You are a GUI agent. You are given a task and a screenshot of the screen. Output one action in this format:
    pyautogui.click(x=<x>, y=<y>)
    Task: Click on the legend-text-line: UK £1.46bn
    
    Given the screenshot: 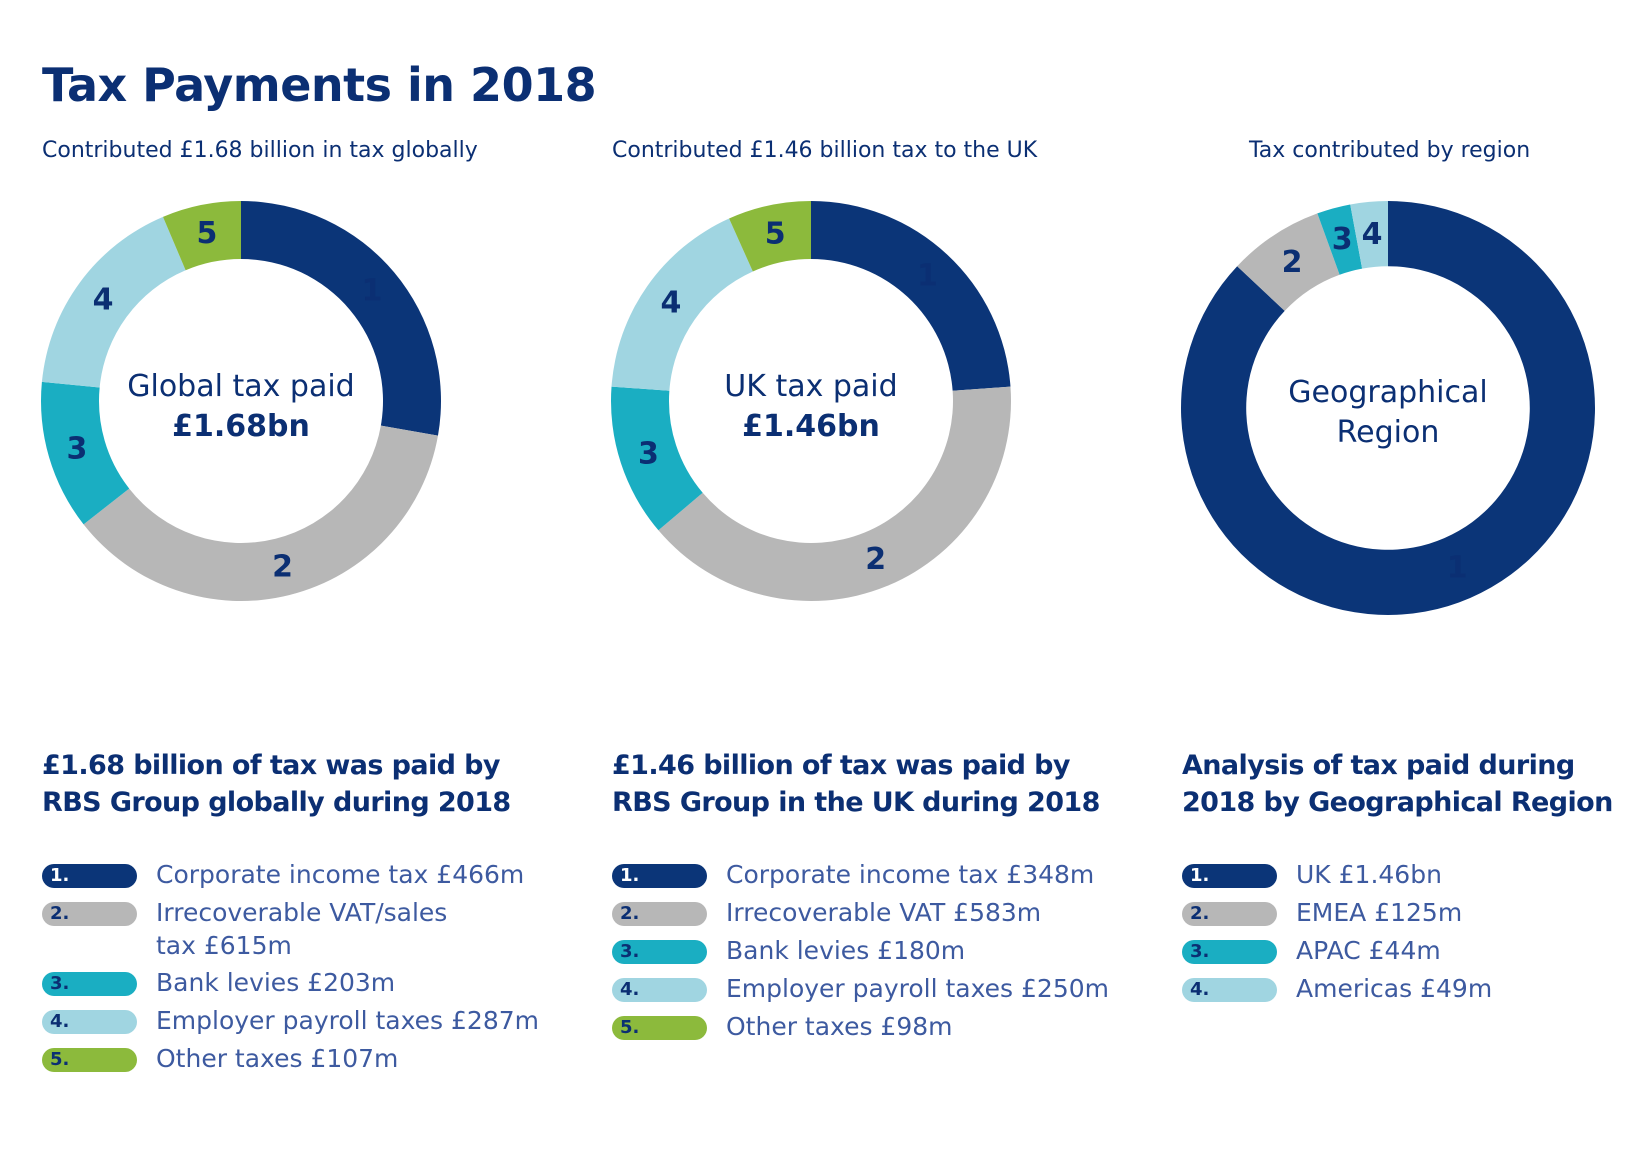 What is the action you would take?
    pyautogui.click(x=1369, y=874)
    